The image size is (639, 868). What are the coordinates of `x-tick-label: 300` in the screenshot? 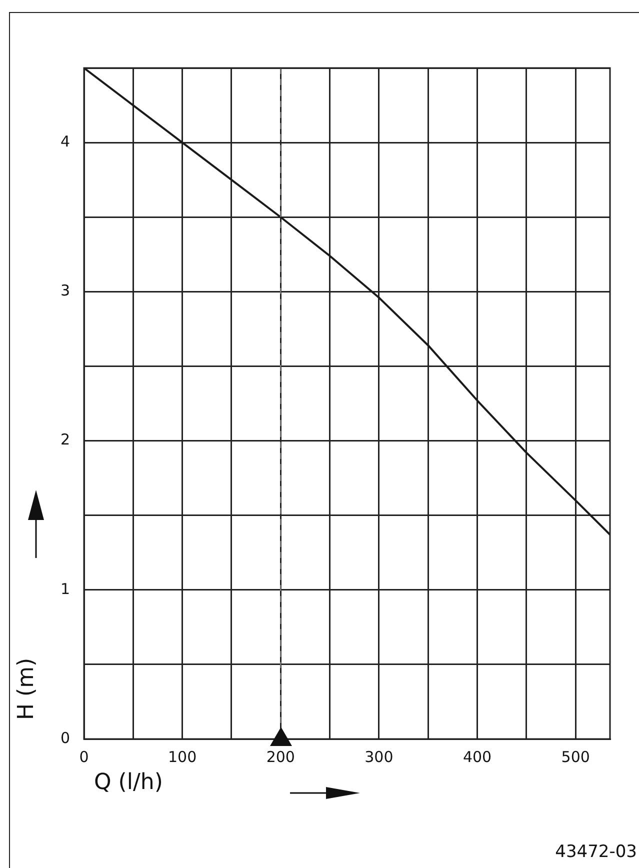 It's located at (379, 757).